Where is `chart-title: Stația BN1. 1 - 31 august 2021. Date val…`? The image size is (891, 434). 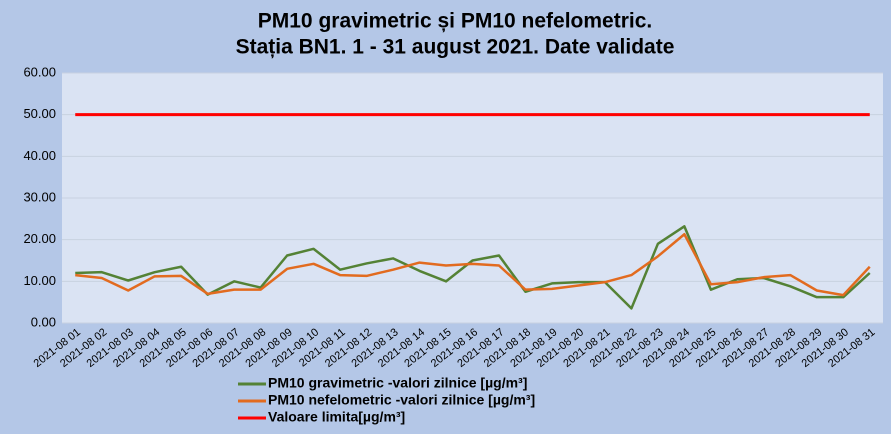 chart-title: Stația BN1. 1 - 31 august 2021. Date val… is located at coordinates (455, 47).